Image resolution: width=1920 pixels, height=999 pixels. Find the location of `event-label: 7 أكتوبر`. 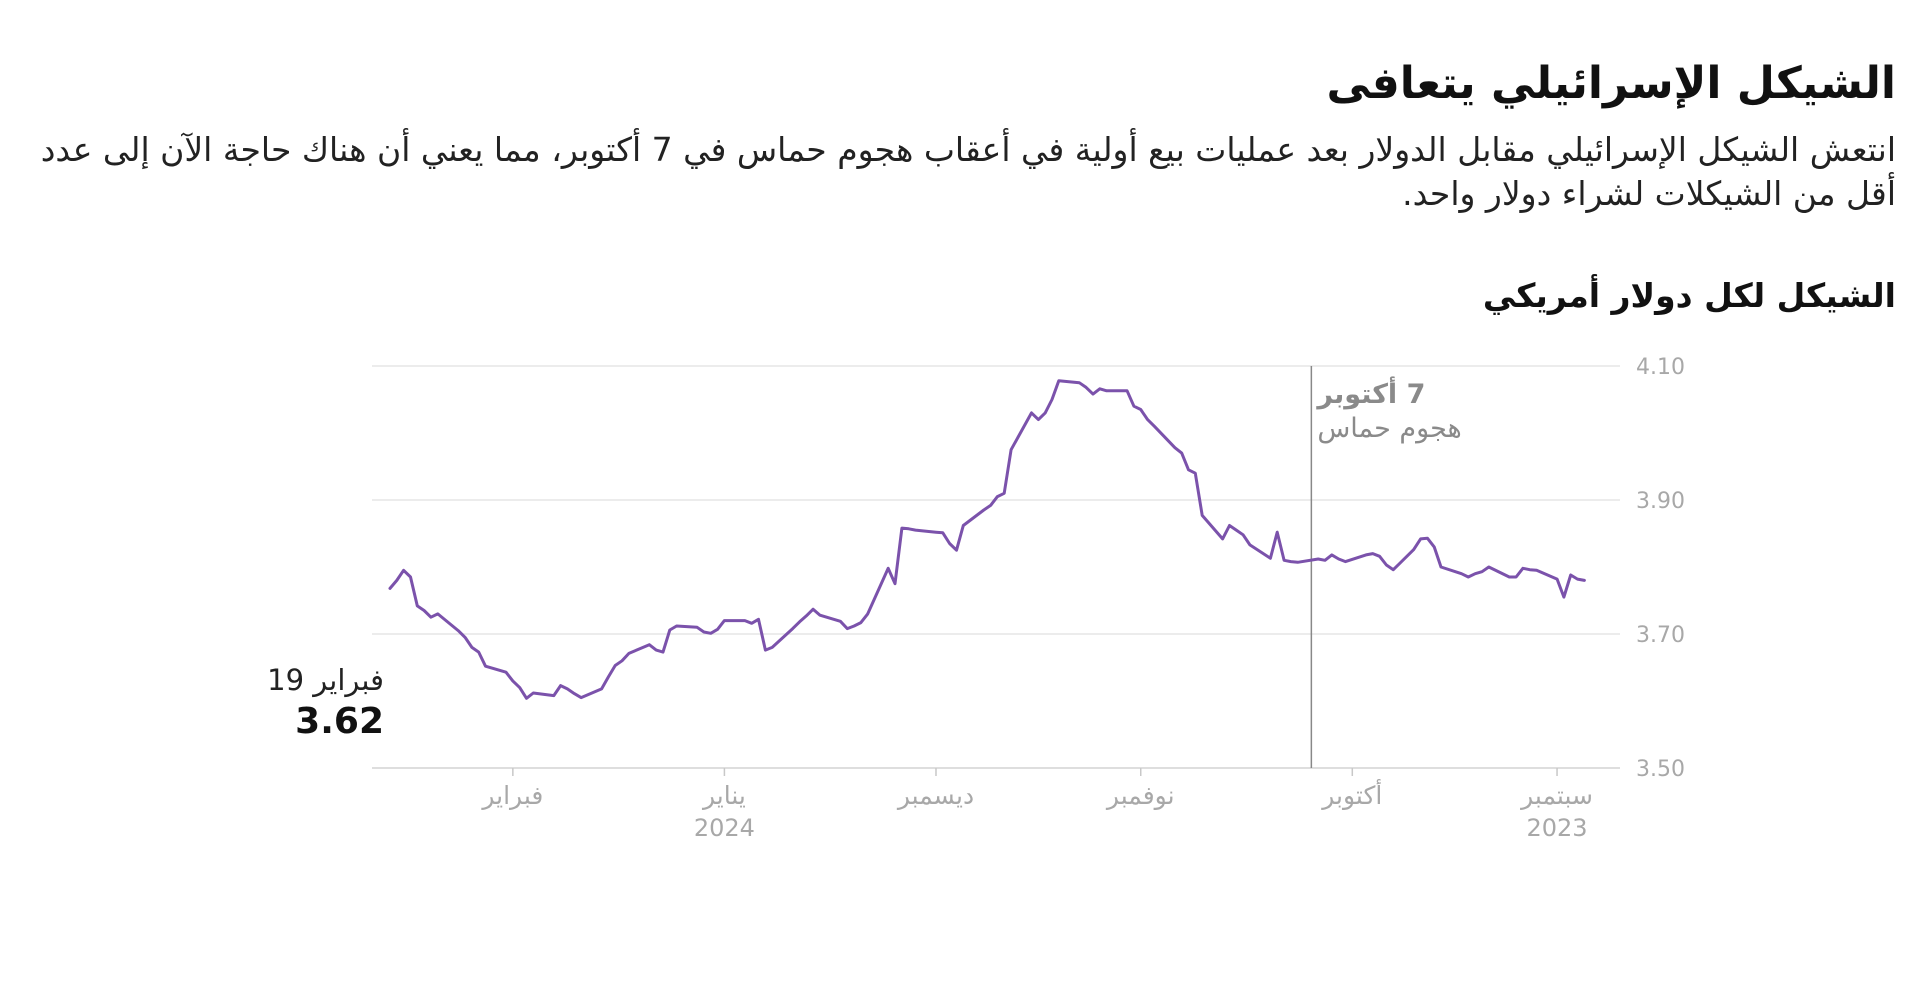

event-label: 7 أكتوبر is located at coordinates (1370, 393).